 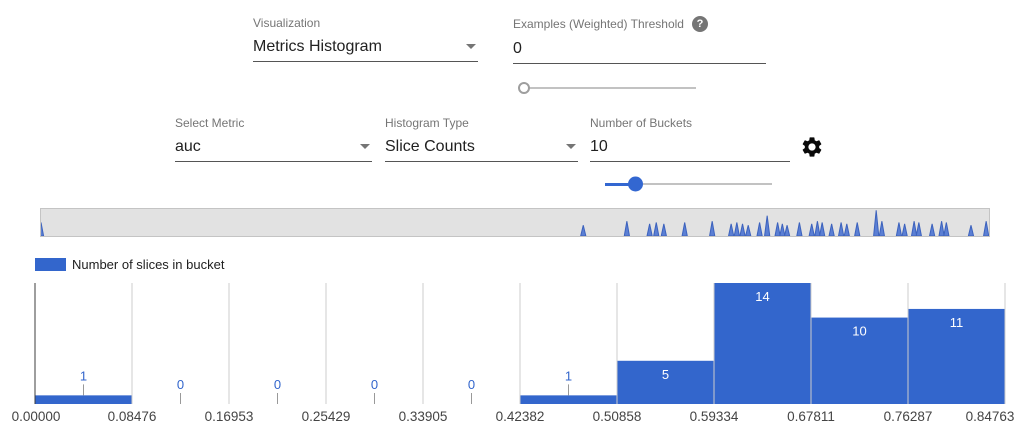 I want to click on gear-icon, so click(x=812, y=147).